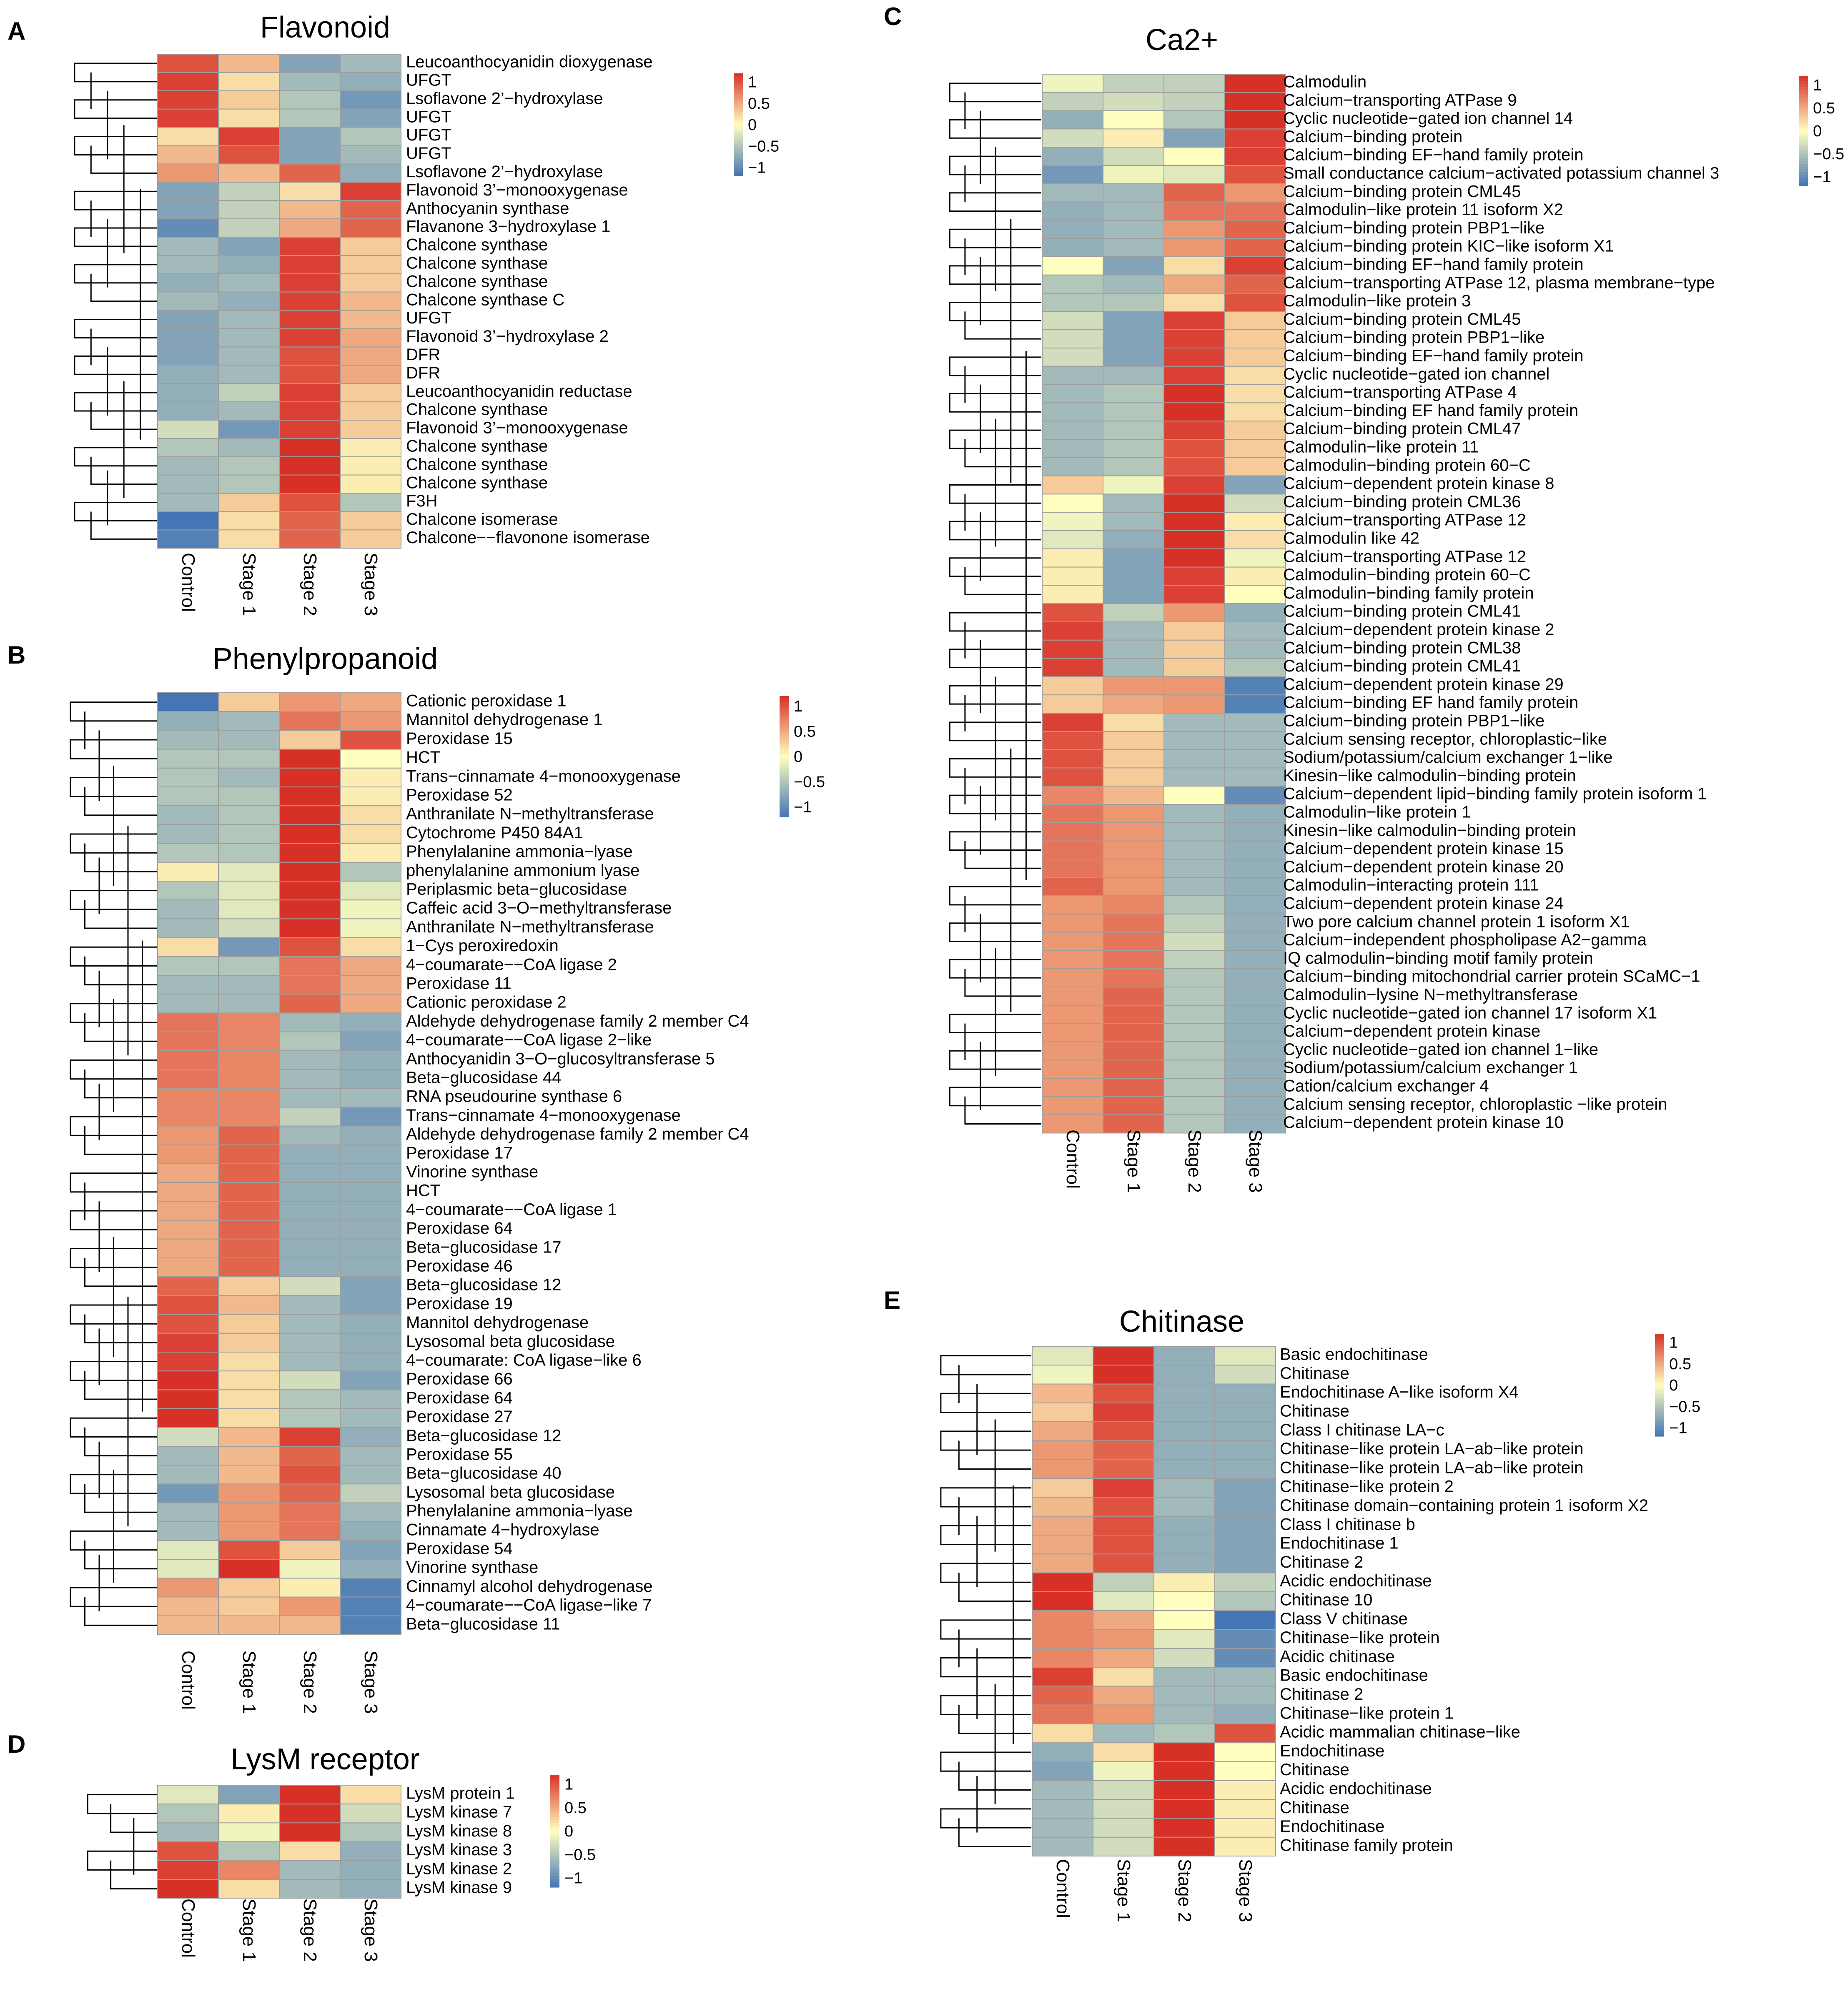  Describe the element at coordinates (1430, 995) in the screenshot. I see `row-label: Calmodulin−lysine N−methyltransferase` at that location.